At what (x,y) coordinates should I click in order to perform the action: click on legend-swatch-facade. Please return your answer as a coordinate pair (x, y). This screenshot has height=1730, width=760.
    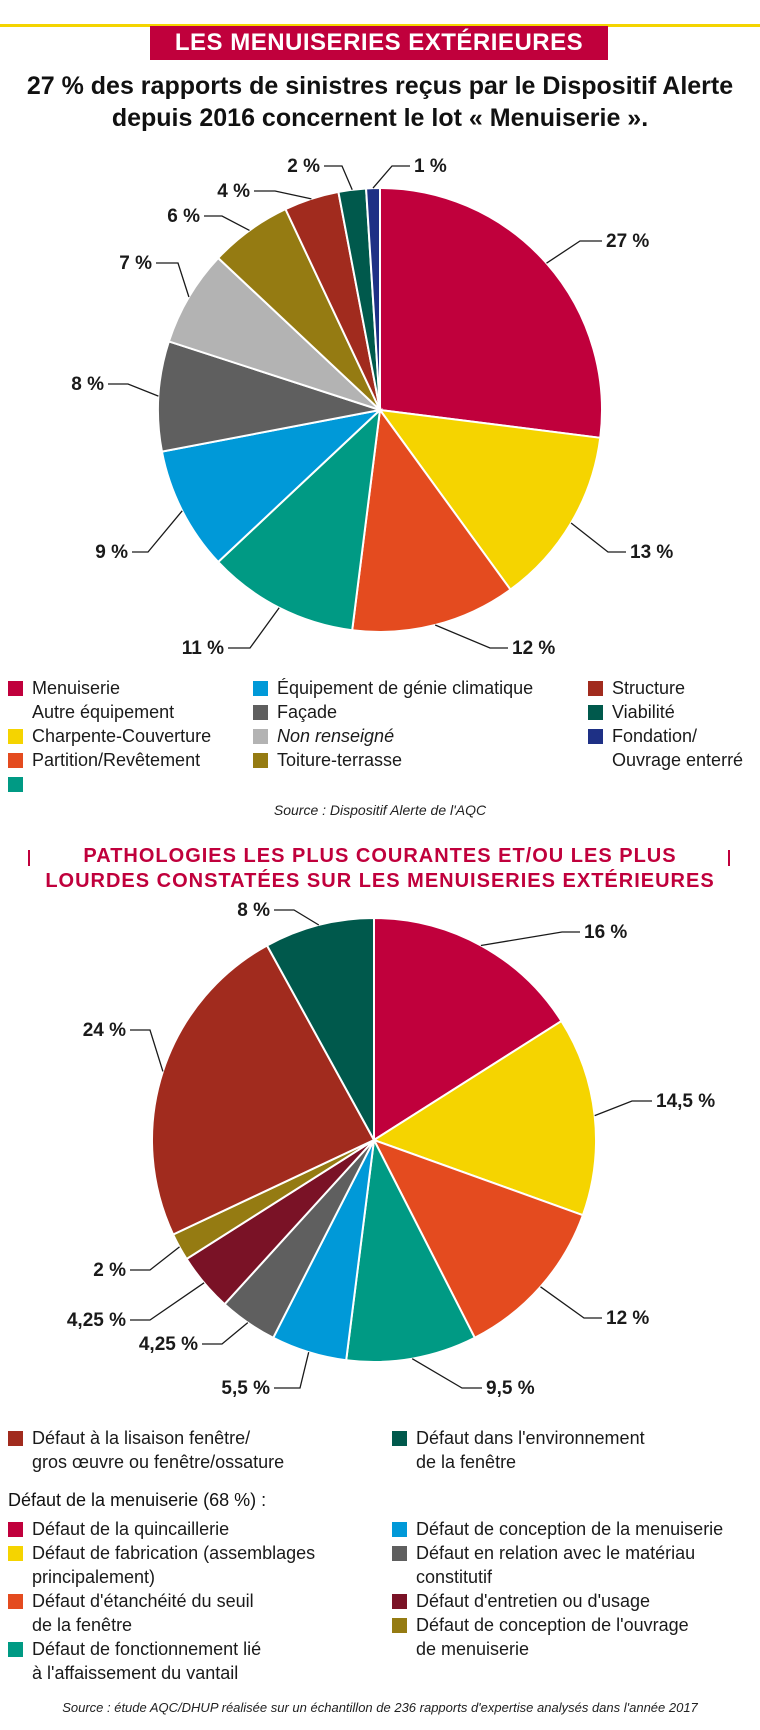
    Looking at the image, I should click on (260, 712).